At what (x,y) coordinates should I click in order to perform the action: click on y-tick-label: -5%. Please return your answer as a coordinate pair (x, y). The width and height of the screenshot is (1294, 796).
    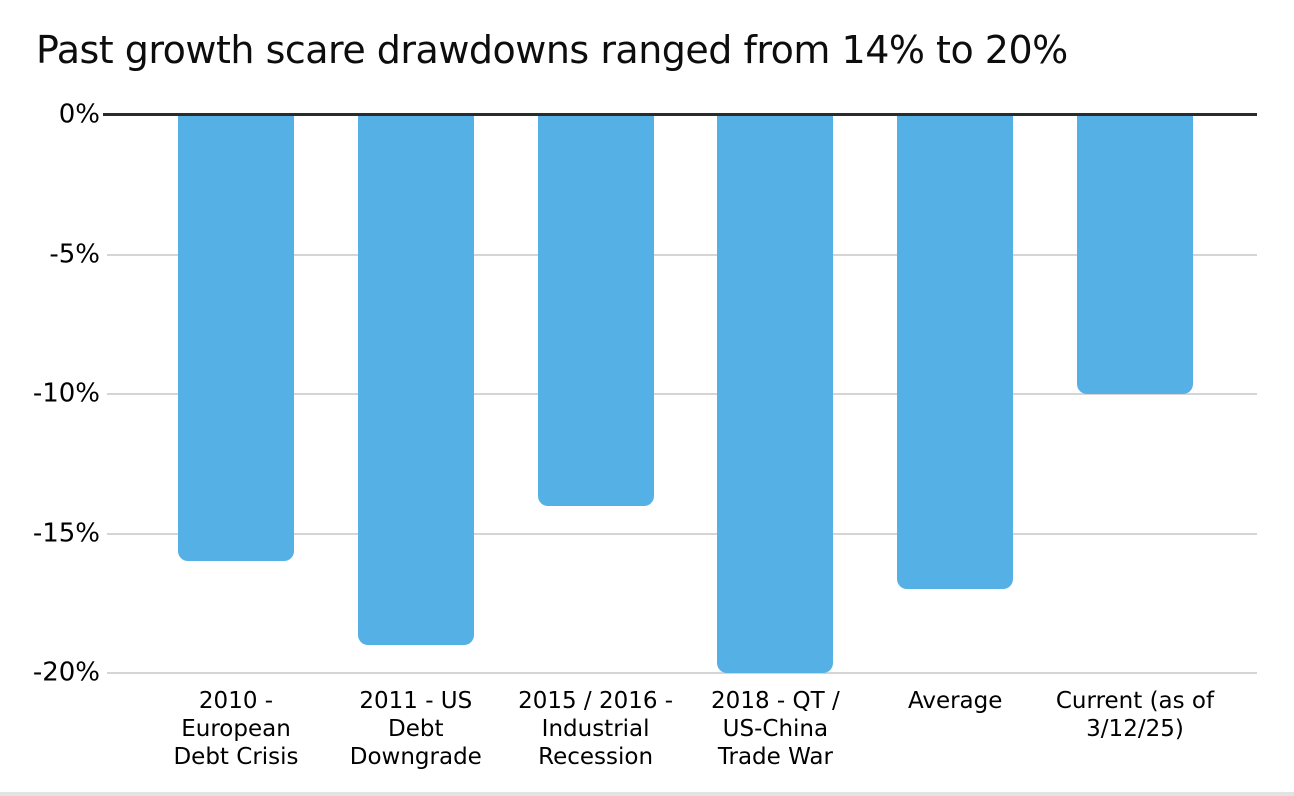
    Looking at the image, I should click on (74, 253).